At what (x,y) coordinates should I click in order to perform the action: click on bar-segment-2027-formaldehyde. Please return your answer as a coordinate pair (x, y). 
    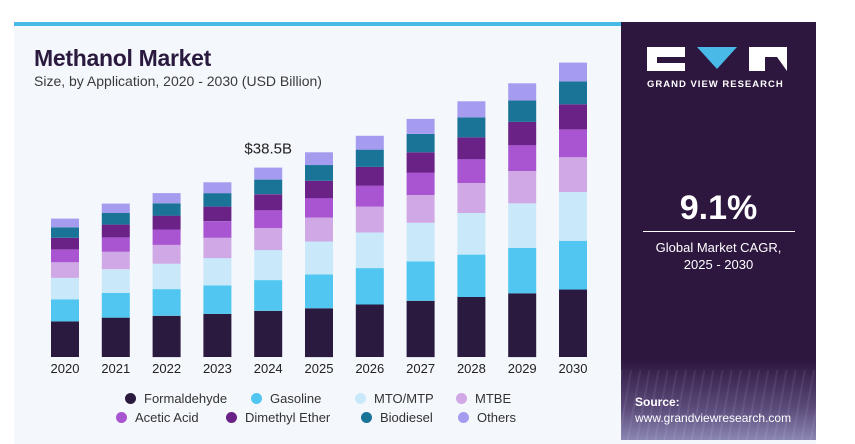
    Looking at the image, I should click on (420, 329).